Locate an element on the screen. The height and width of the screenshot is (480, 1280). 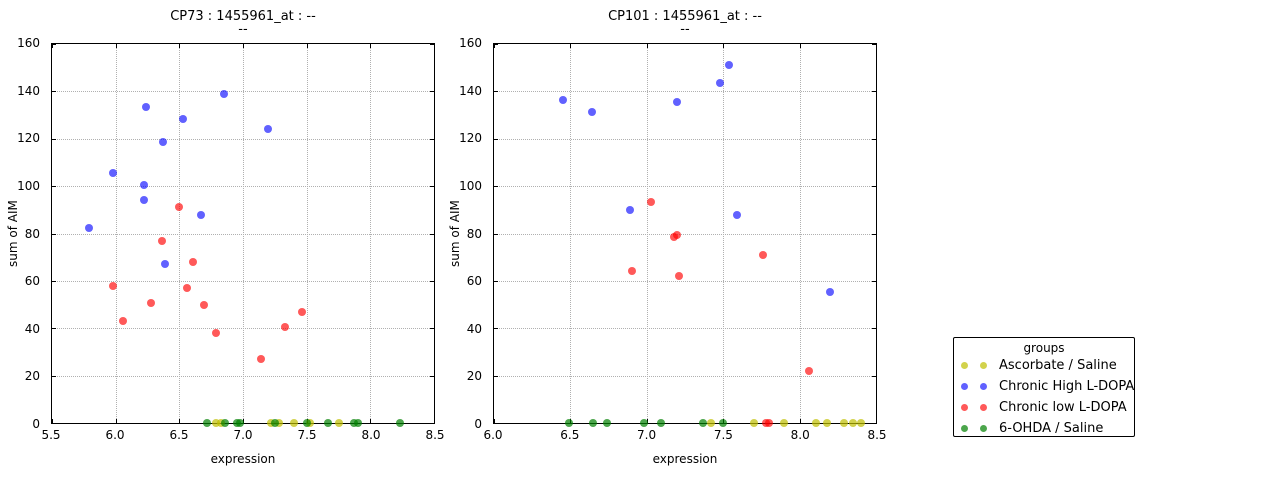
x-tick-labels: 5.5 6.0 6.5 7.0 7.5 8.0 8.5 is located at coordinates (242, 435).